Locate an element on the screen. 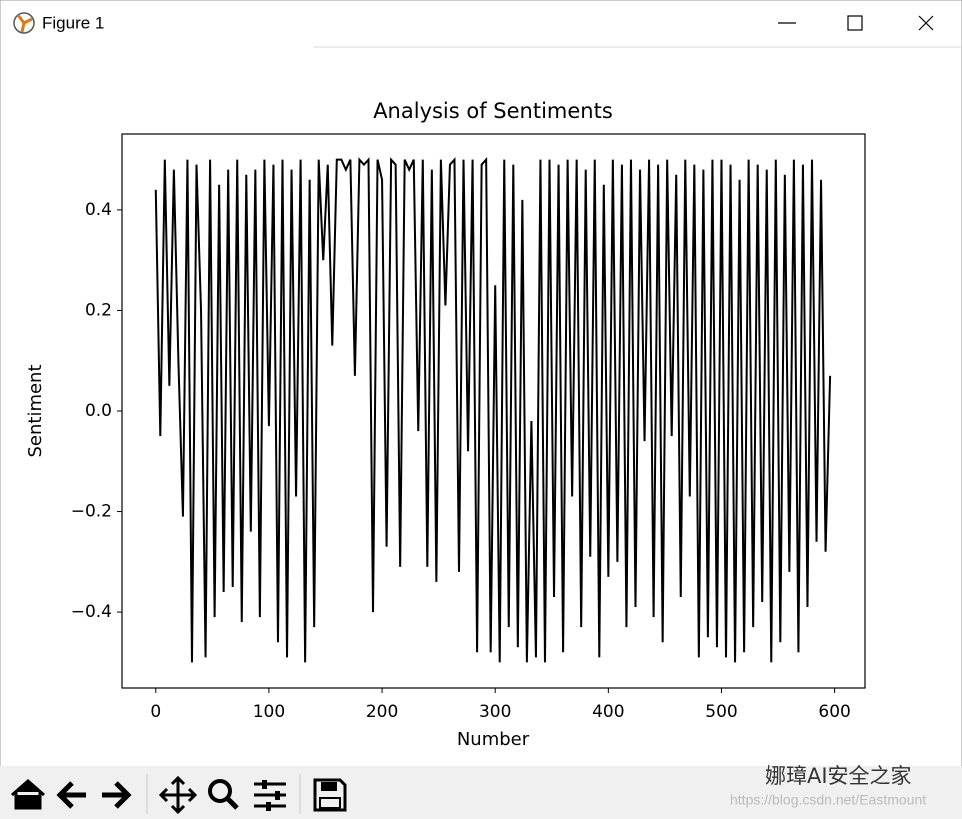 This screenshot has width=962, height=819. pan-button is located at coordinates (178, 795).